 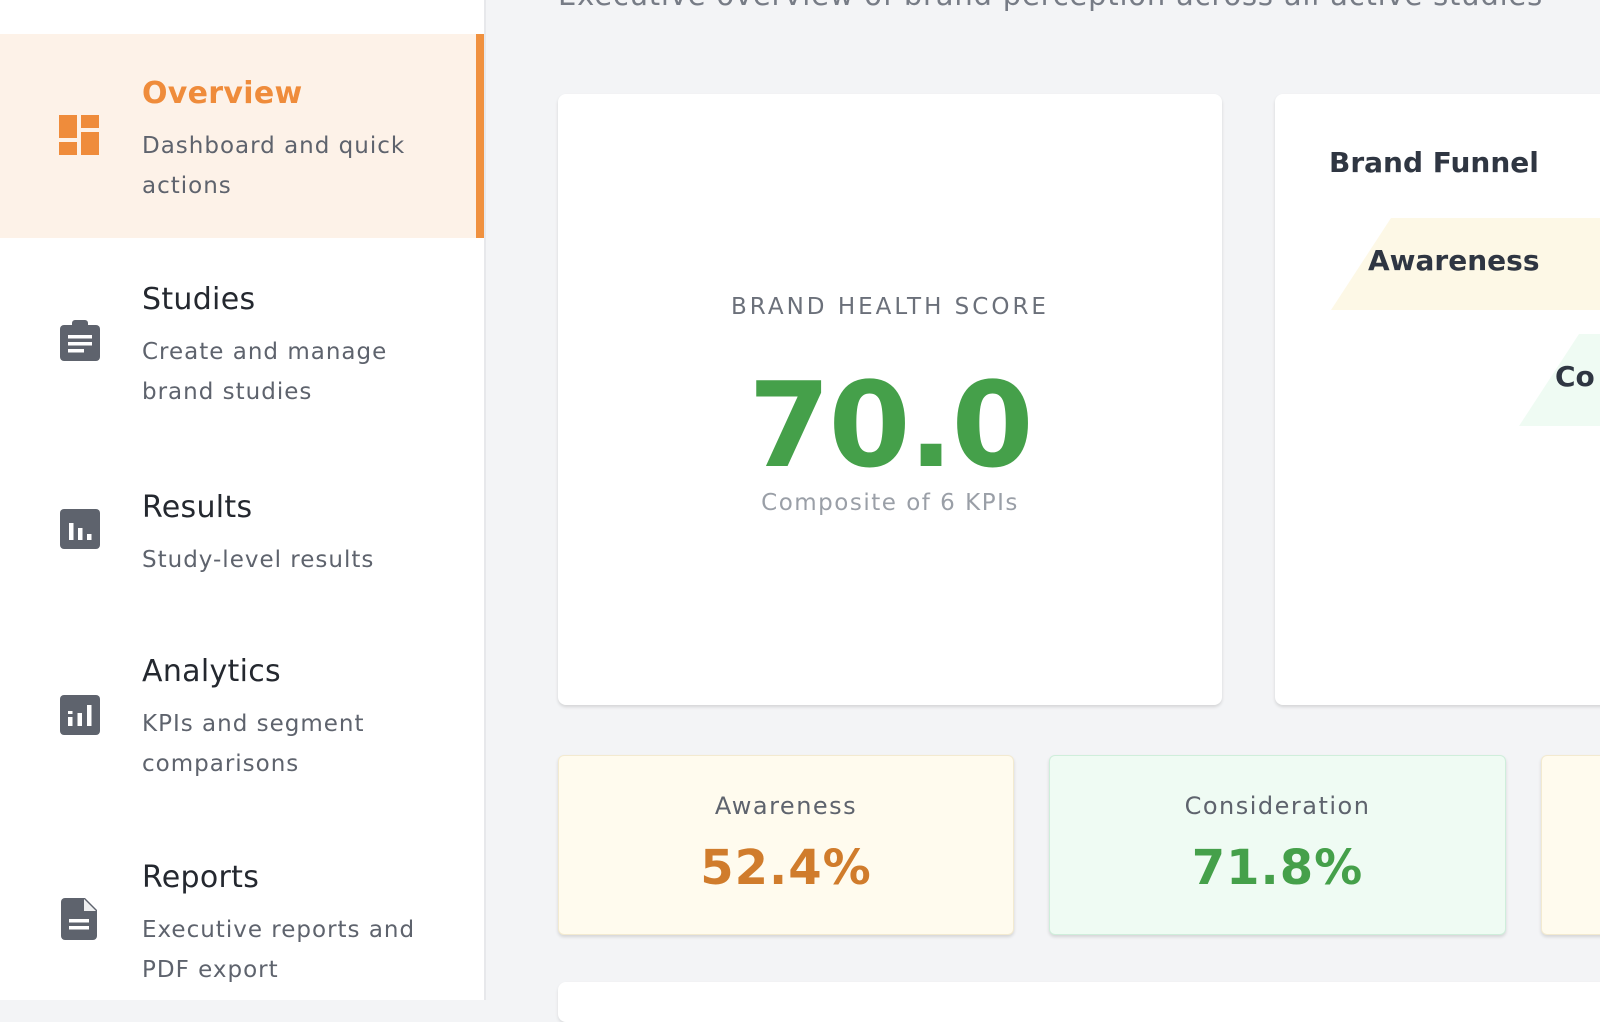 I want to click on funnel-title: Brand Funnel, so click(x=1434, y=162).